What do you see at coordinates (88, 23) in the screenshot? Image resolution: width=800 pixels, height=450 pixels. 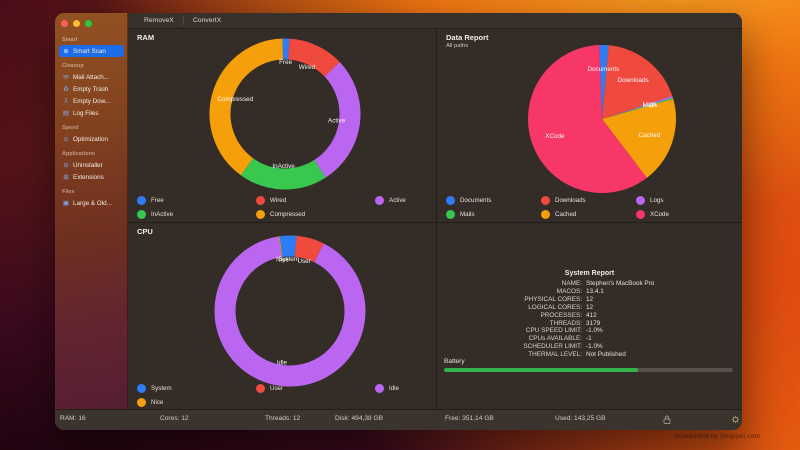 I see `maximize-button` at bounding box center [88, 23].